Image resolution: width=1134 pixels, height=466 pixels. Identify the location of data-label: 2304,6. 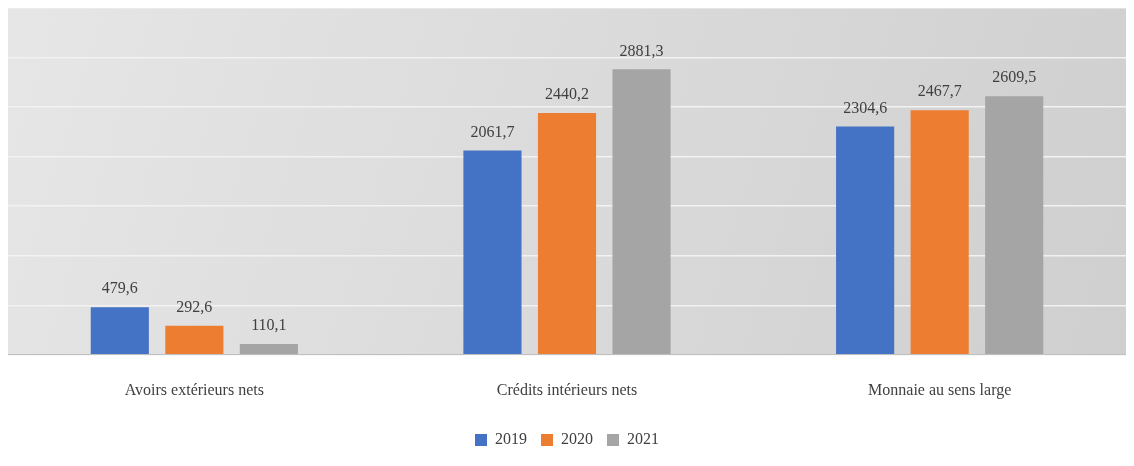
(865, 107).